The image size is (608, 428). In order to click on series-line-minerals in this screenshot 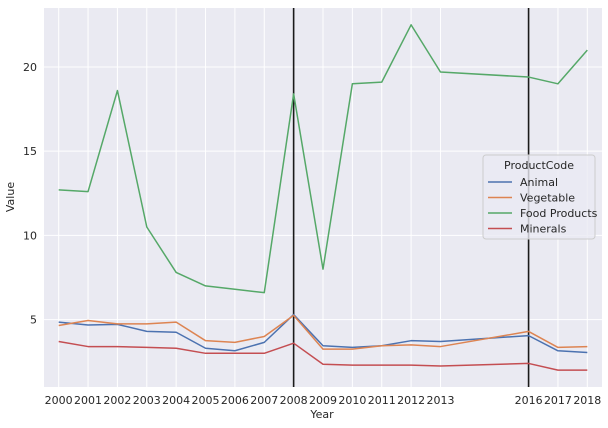, I will do `click(323, 355)`.